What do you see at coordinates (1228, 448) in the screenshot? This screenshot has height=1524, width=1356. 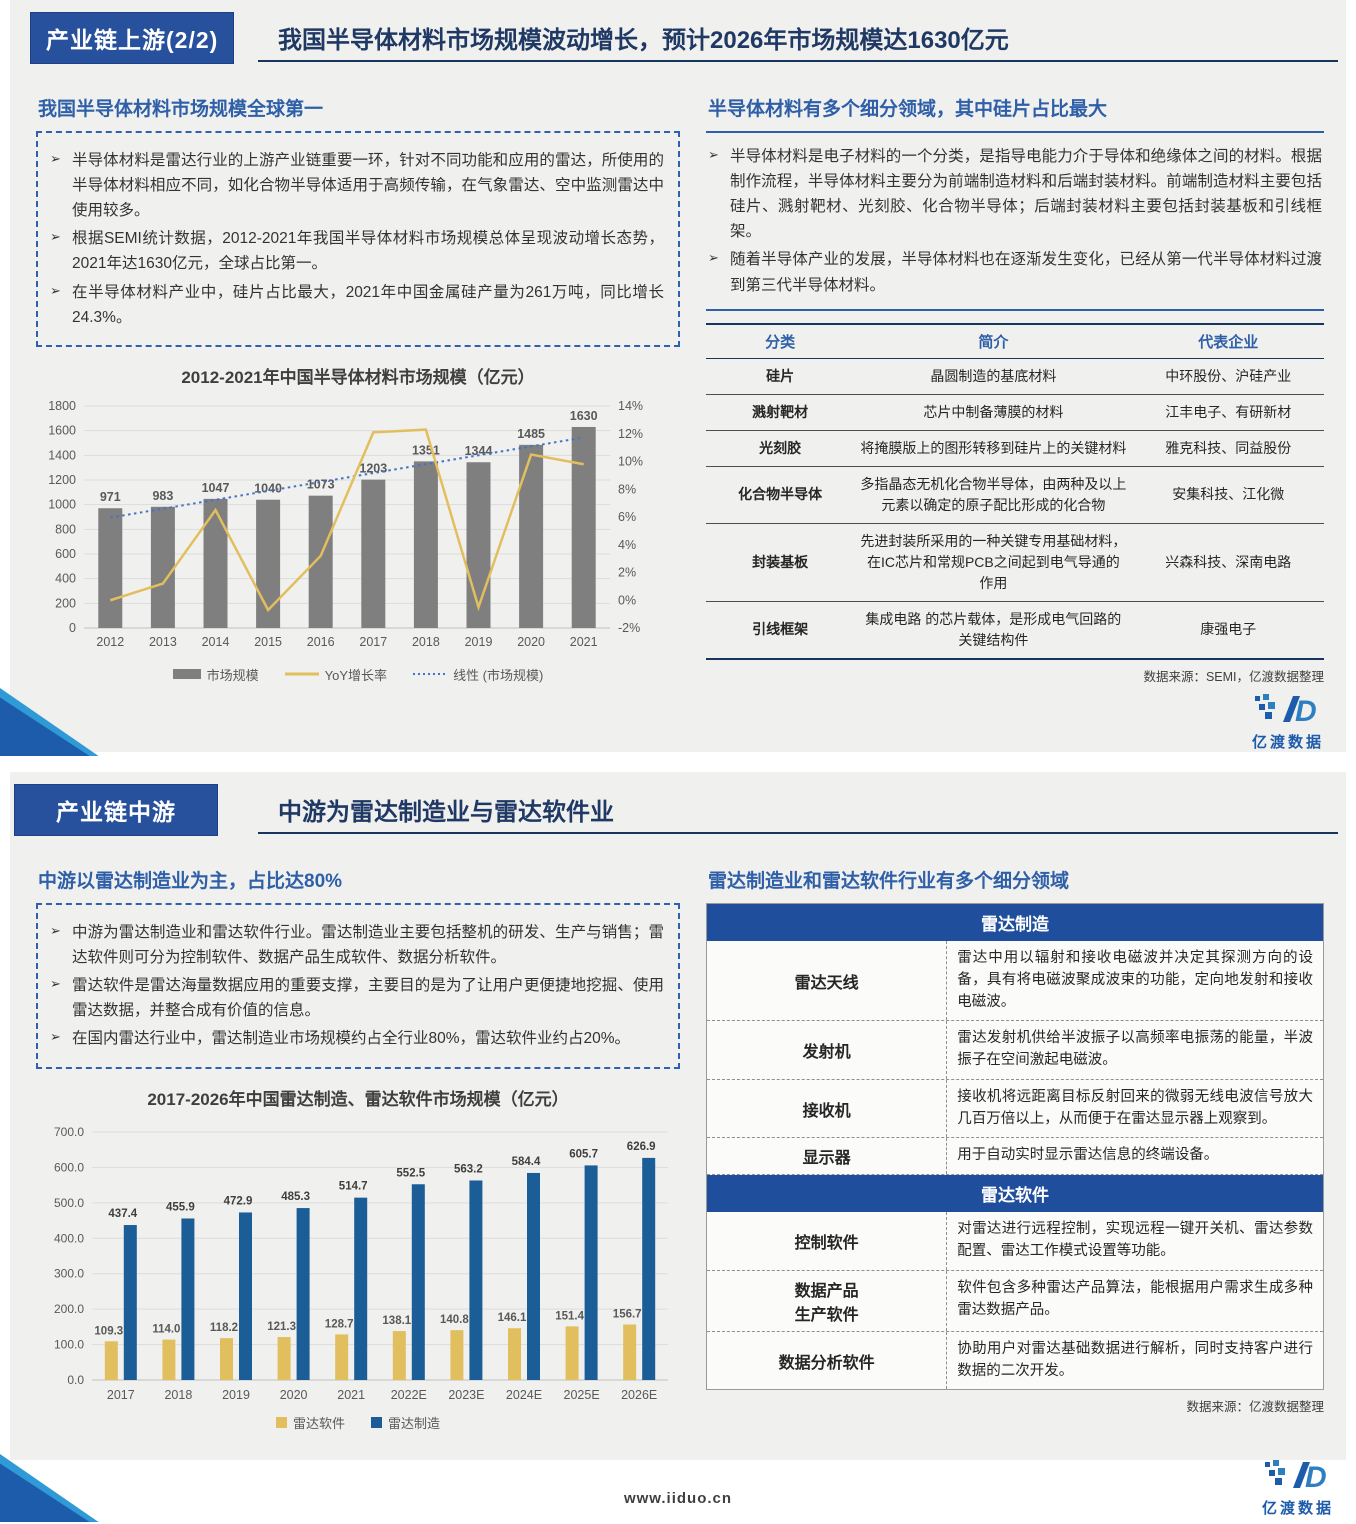 I see `companies-cell: 雅克科技、同益股份` at bounding box center [1228, 448].